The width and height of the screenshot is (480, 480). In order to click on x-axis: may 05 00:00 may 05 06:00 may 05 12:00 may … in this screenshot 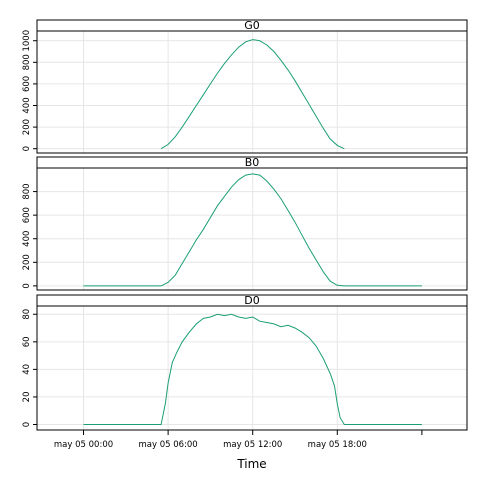, I will do `click(238, 440)`.